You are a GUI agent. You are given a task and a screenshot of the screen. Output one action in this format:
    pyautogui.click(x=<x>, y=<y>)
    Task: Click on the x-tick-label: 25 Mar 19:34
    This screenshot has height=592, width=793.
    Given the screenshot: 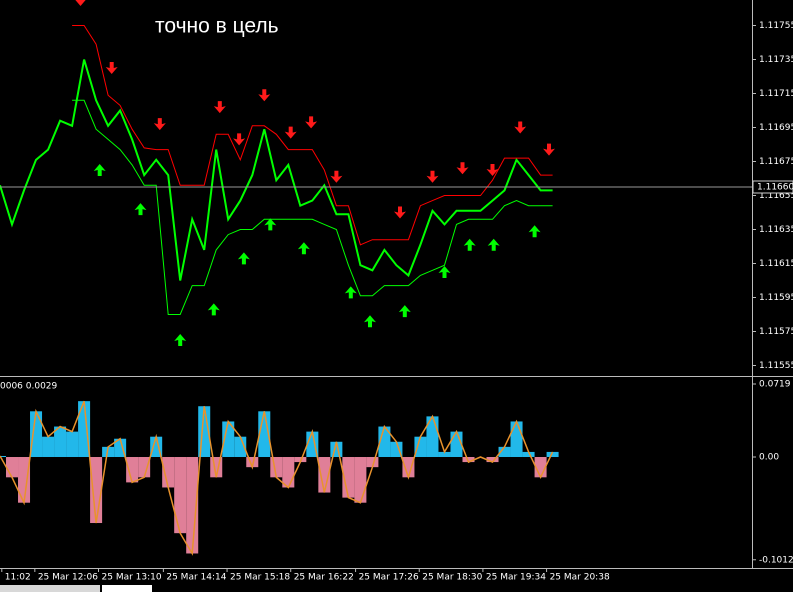 What is the action you would take?
    pyautogui.click(x=516, y=578)
    